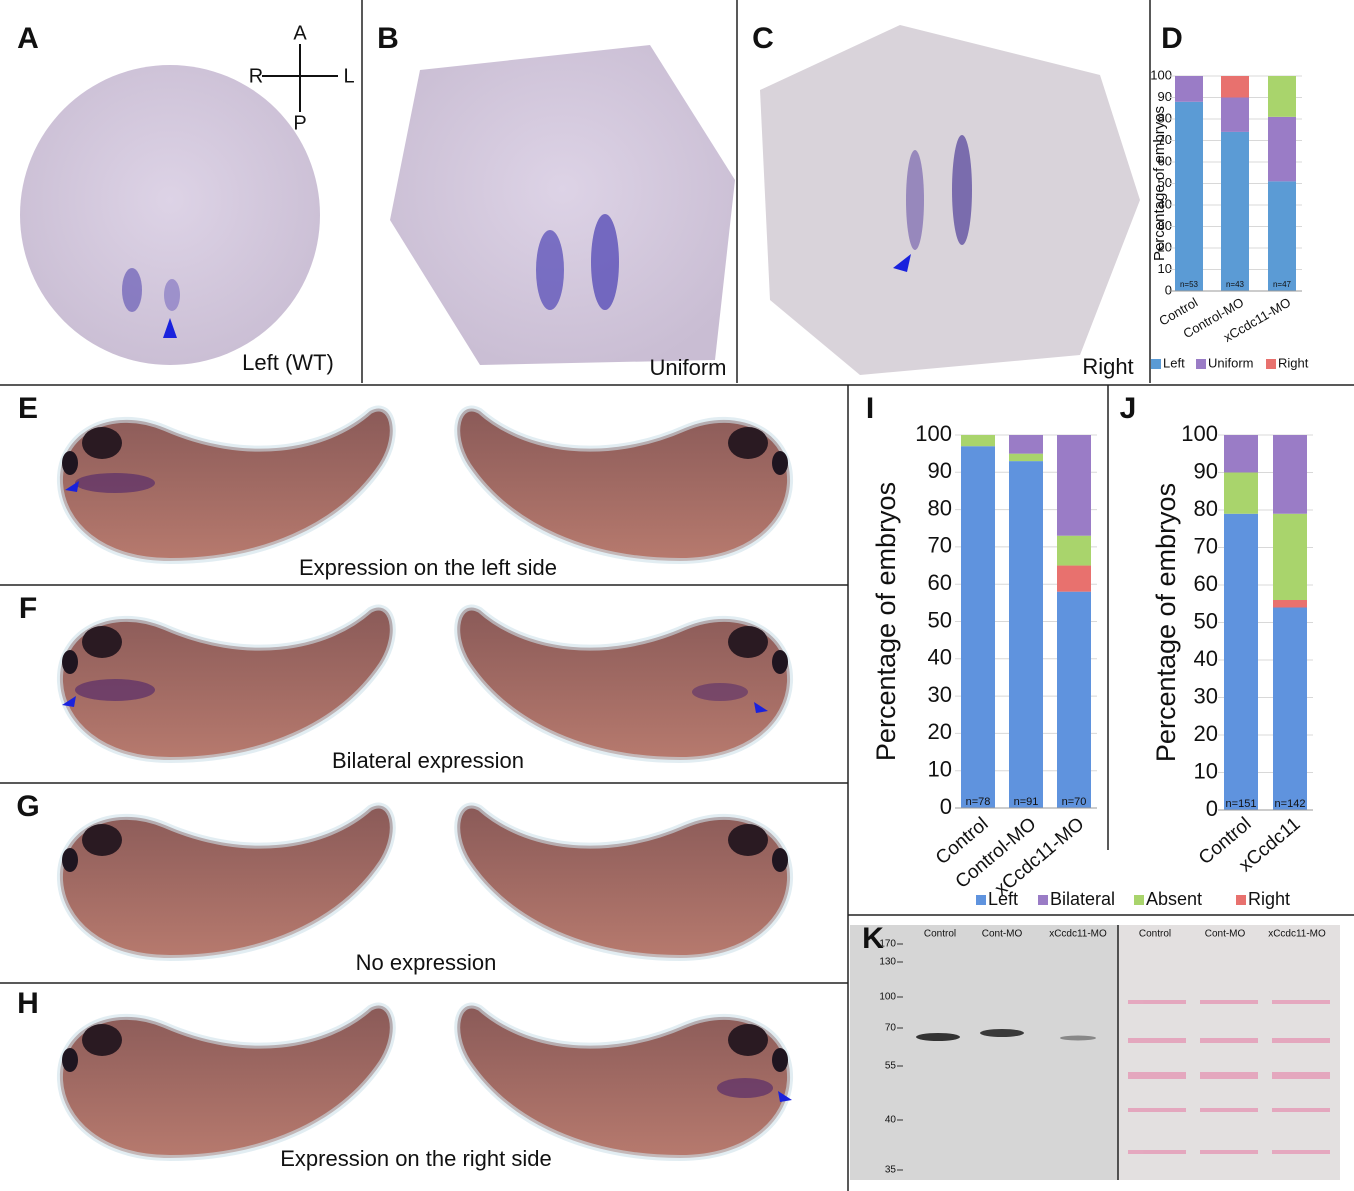 This screenshot has width=1354, height=1191. I want to click on panel-letter: F, so click(28, 608).